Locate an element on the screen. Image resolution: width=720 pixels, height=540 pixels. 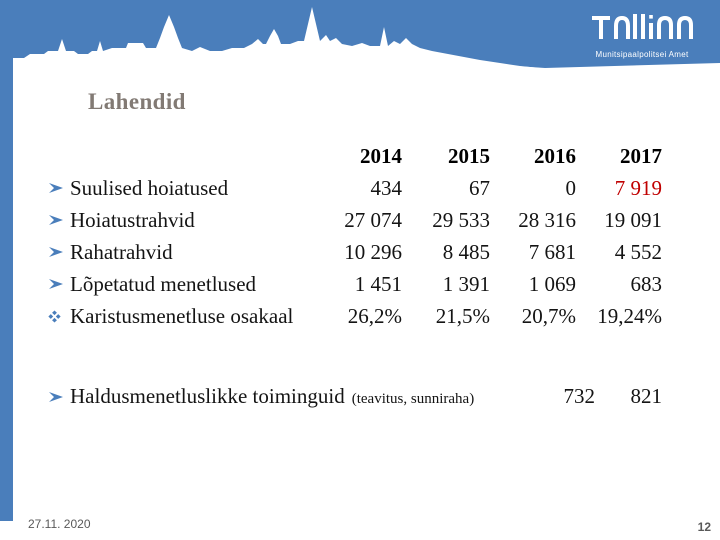
cell-value: 20,7% is located at coordinates (548, 315).